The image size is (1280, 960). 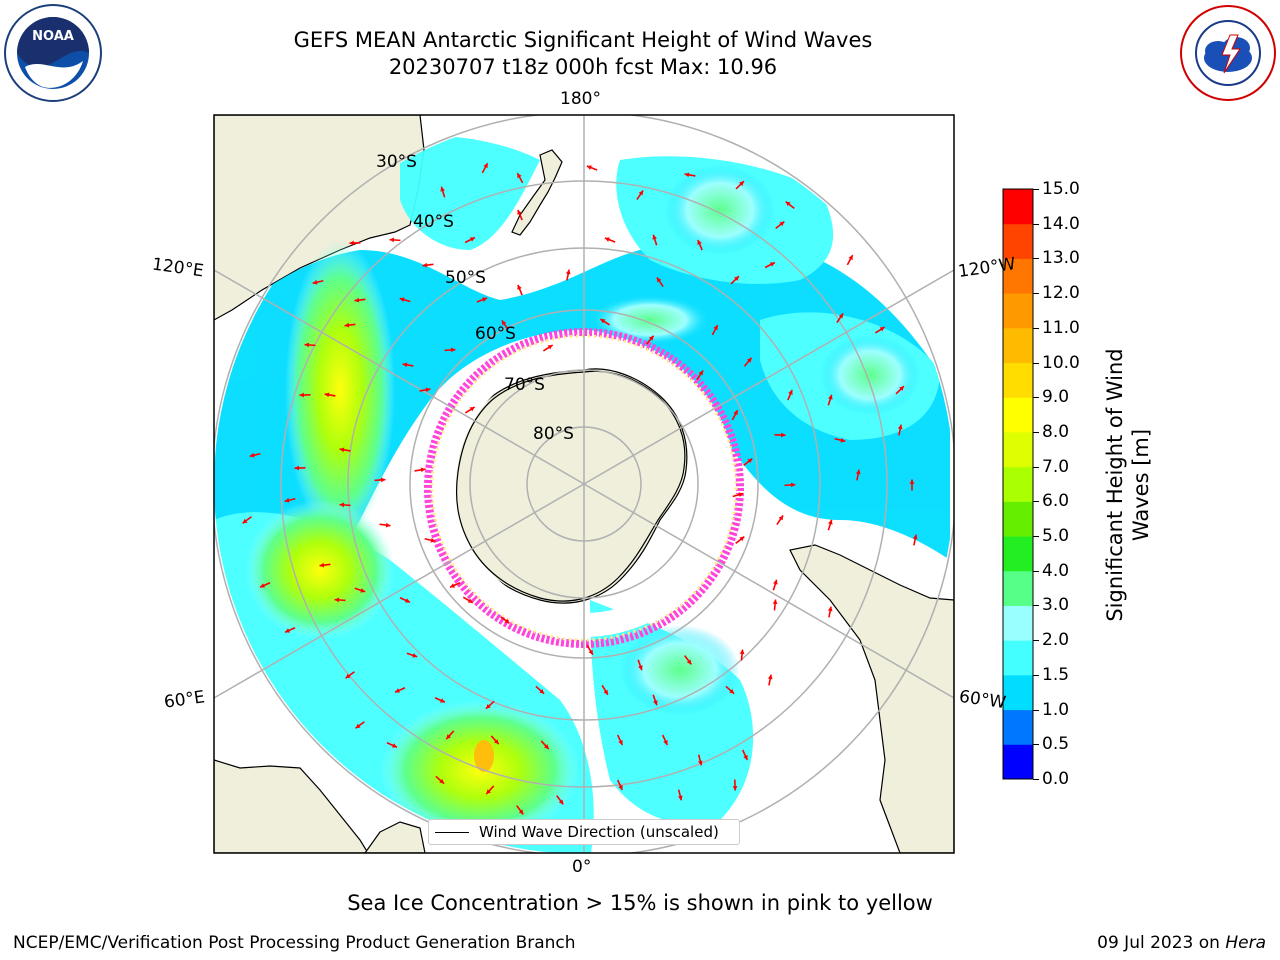 I want to click on colorbar-frame, so click(x=1018, y=484).